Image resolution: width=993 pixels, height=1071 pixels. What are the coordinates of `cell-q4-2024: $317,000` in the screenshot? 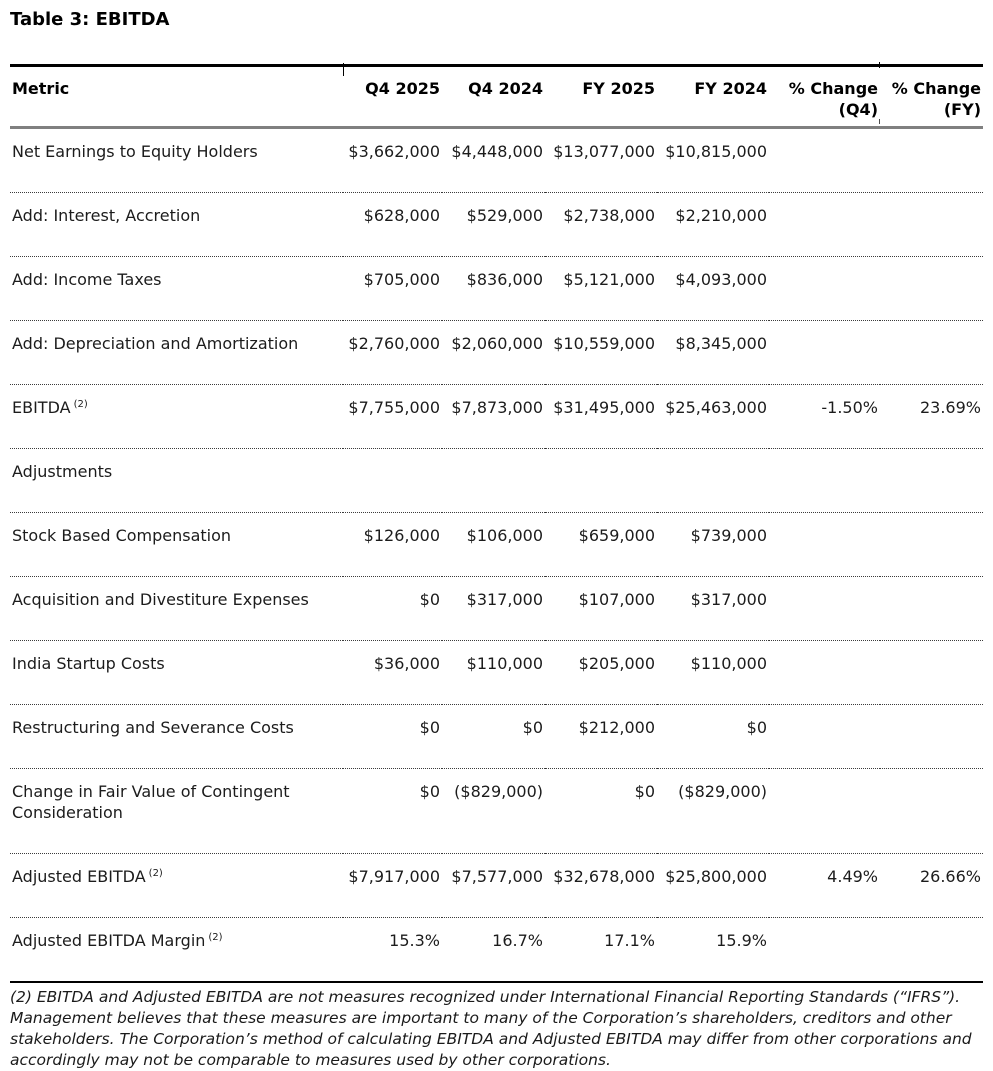 It's located at (504, 599).